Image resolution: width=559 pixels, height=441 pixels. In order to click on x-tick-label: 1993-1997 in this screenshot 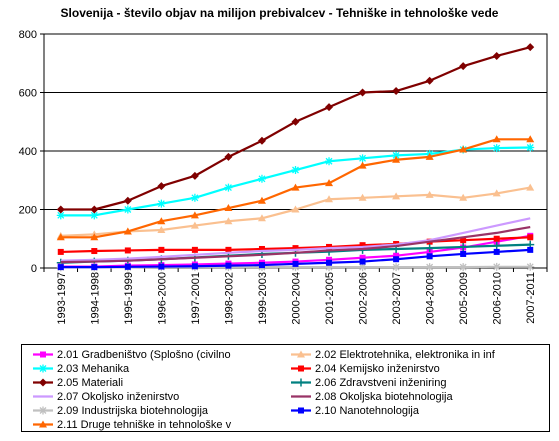, I will do `click(62, 298)`.